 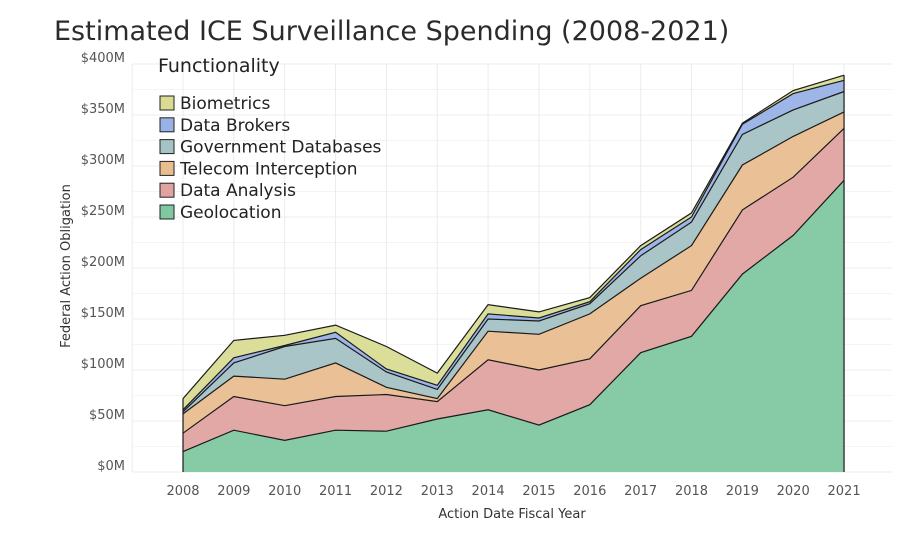 I want to click on x-tick-label: 2018, so click(x=691, y=491).